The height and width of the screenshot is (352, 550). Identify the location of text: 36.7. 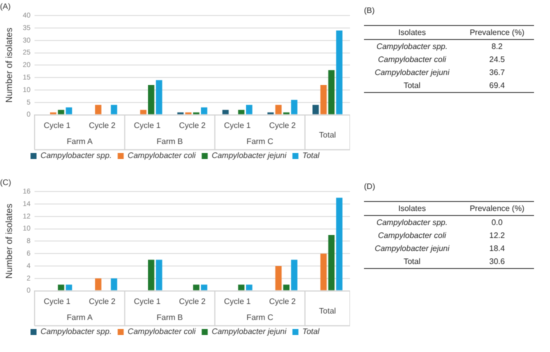
(497, 73).